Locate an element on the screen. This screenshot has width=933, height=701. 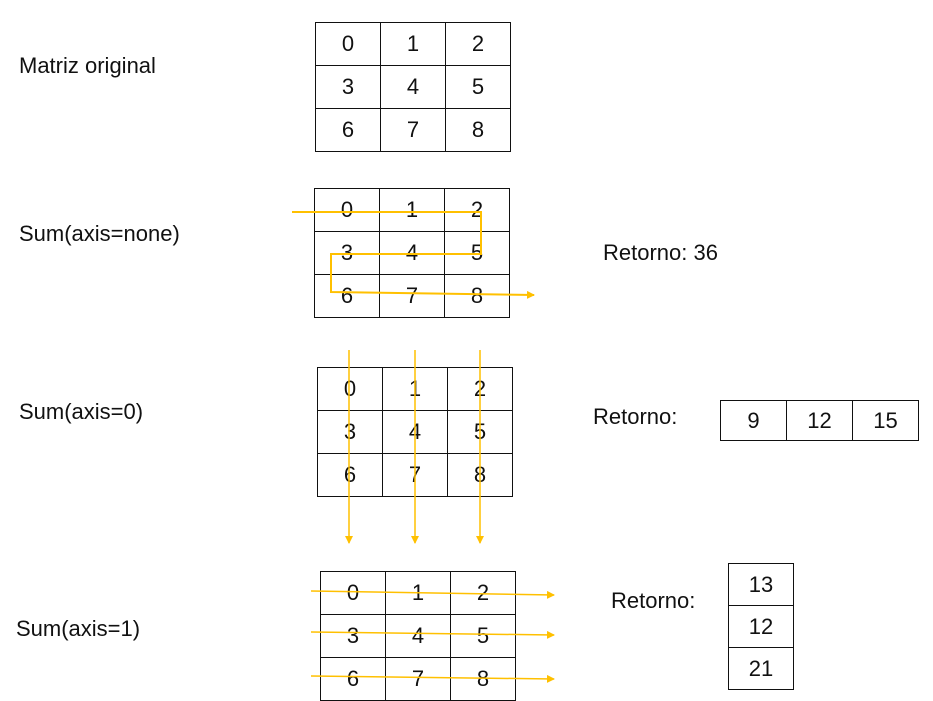
label-sum-axis-0: Sum(axis=0) is located at coordinates (81, 411).